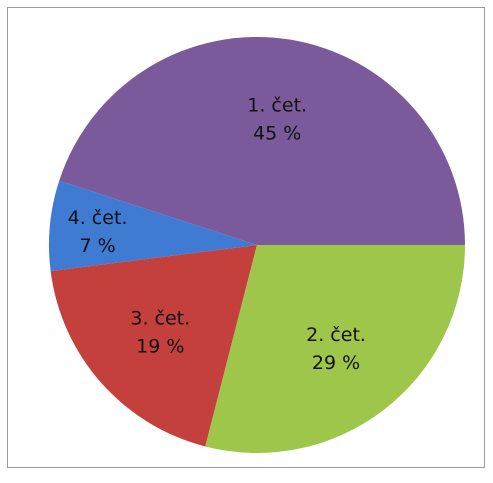  Describe the element at coordinates (277, 106) in the screenshot. I see `slice-label: 1. čet.` at that location.